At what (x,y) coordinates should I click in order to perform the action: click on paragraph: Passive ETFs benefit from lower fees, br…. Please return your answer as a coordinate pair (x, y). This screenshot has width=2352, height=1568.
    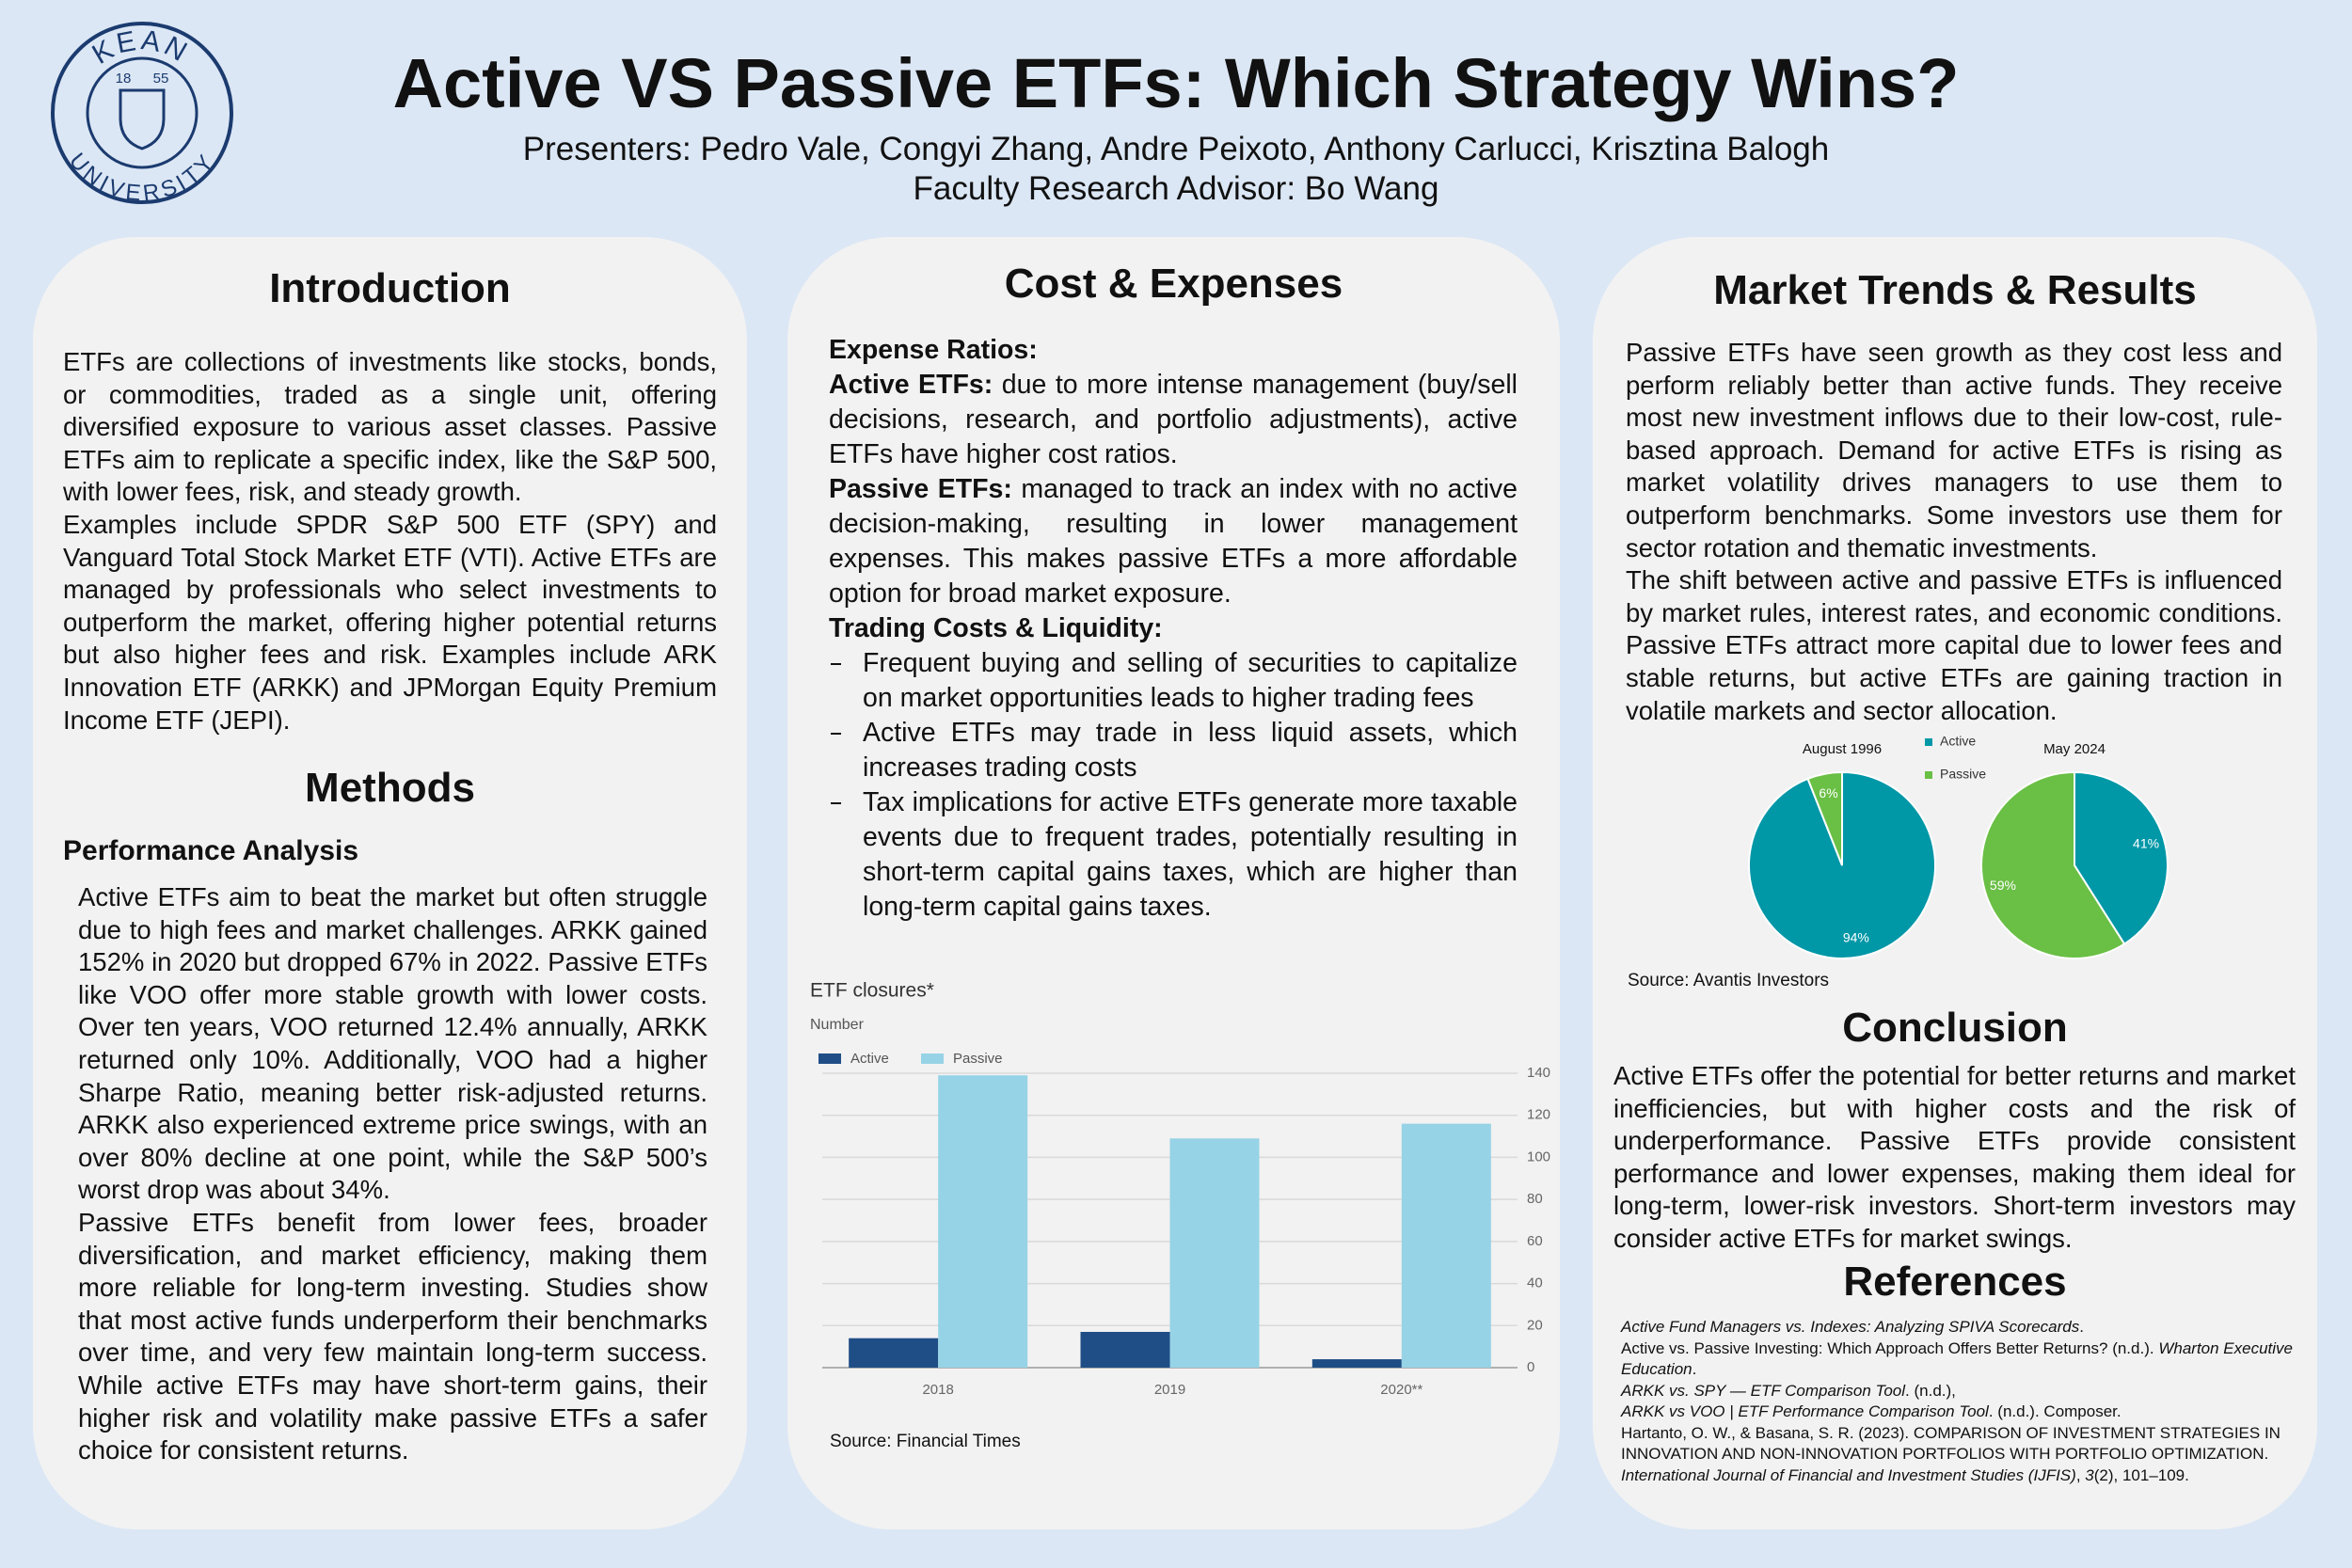
    Looking at the image, I should click on (392, 1336).